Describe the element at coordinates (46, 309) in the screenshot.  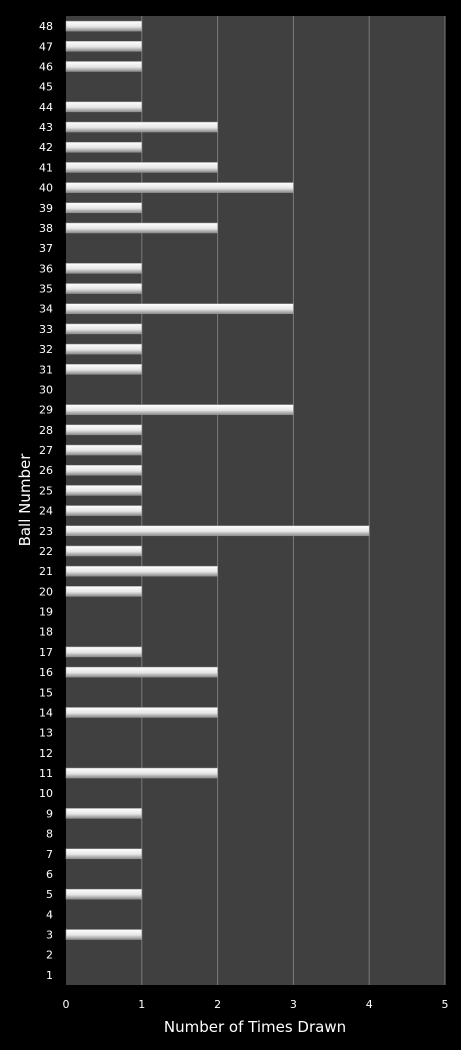
I see `y-tick-label: 34` at that location.